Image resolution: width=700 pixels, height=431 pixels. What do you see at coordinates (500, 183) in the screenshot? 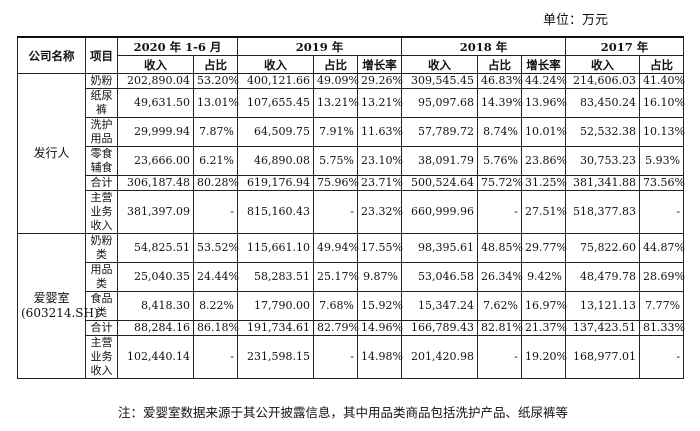
I see `value-cell: 75.72%` at bounding box center [500, 183].